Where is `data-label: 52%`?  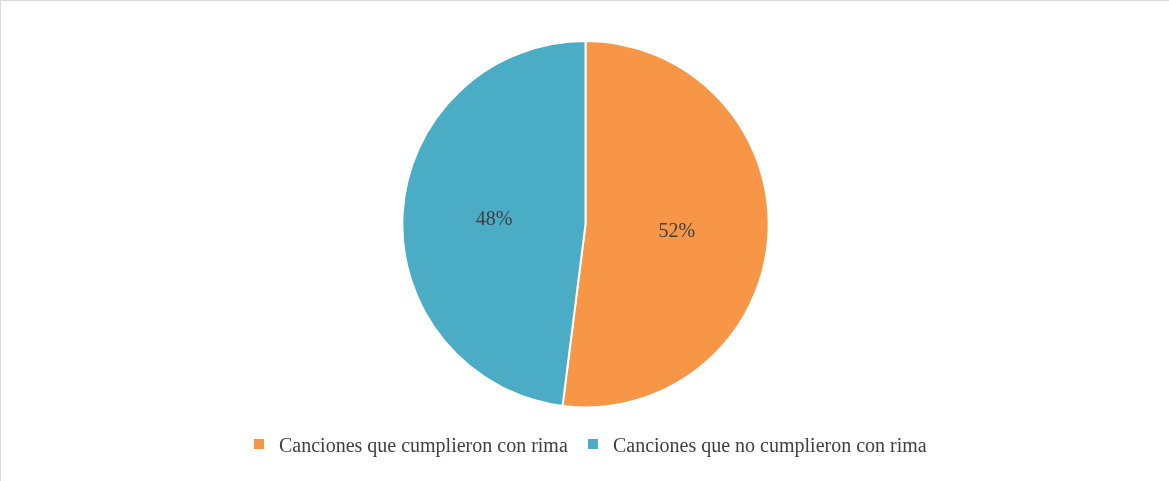
data-label: 52% is located at coordinates (677, 229).